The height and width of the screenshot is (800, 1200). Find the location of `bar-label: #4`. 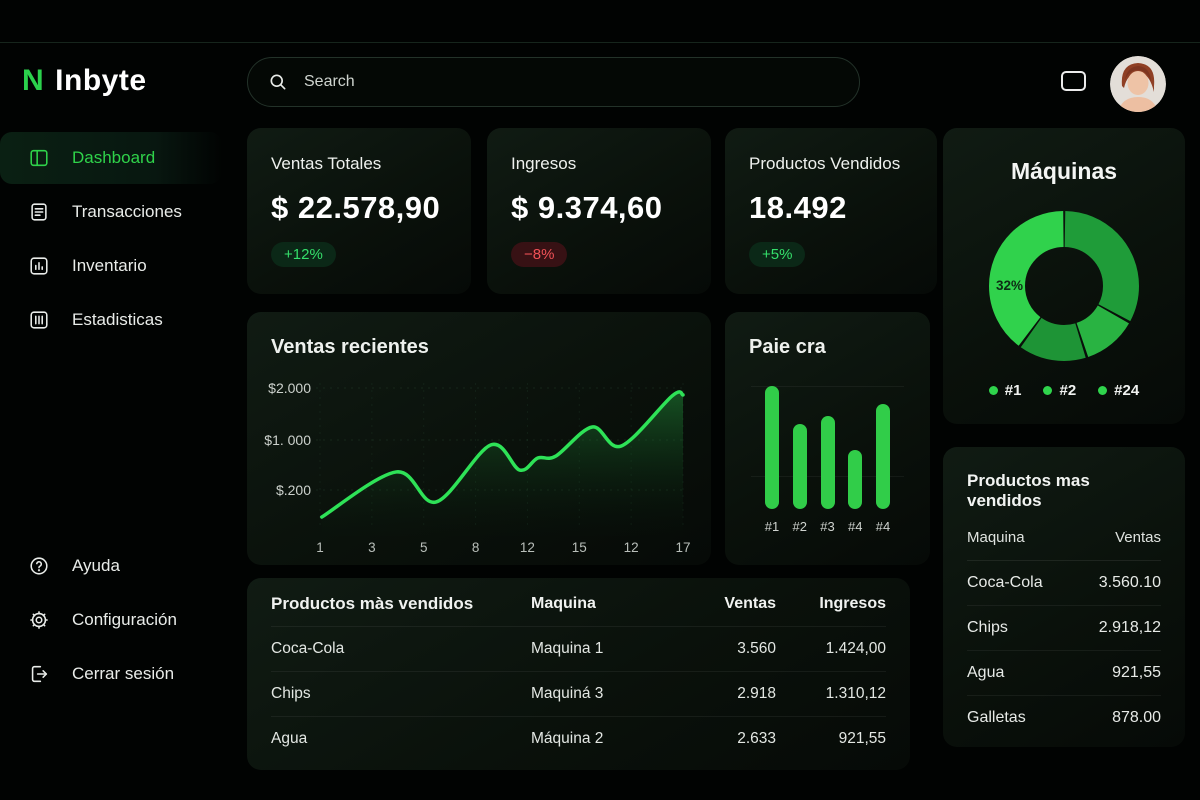

bar-label: #4 is located at coordinates (855, 526).